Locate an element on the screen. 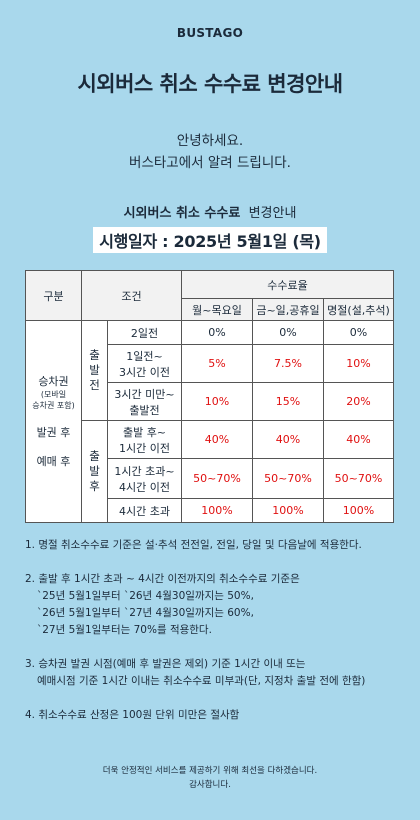 This screenshot has width=420, height=820. note-4: 4. 취소수수료 산정은 100원 단위 미만은 절사함 is located at coordinates (132, 715).